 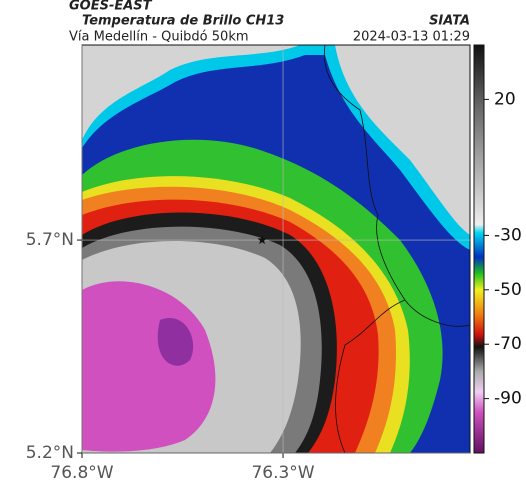 What do you see at coordinates (508, 235) in the screenshot?
I see `colorbar-tick-label: -30` at bounding box center [508, 235].